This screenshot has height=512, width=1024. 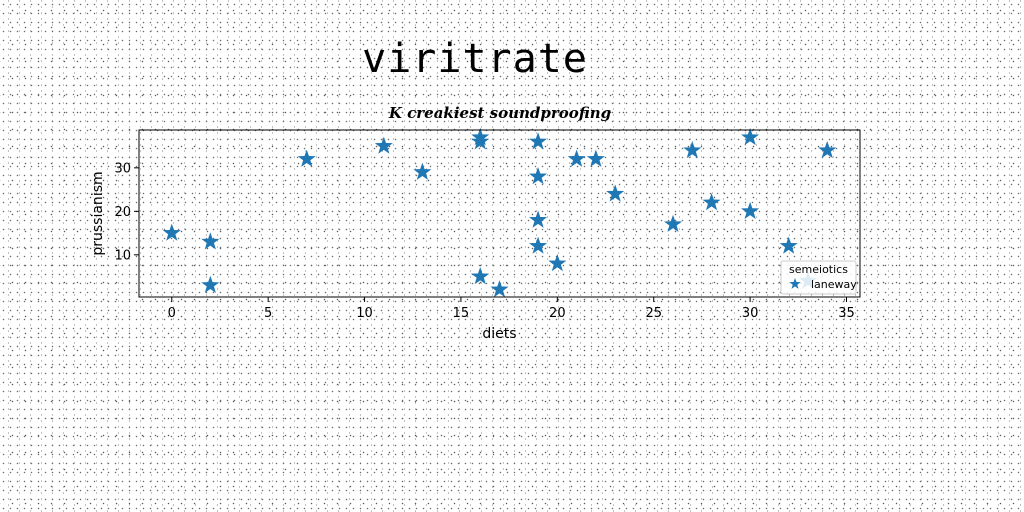 I want to click on chart-title: K creakiest soundproofing, so click(x=500, y=113).